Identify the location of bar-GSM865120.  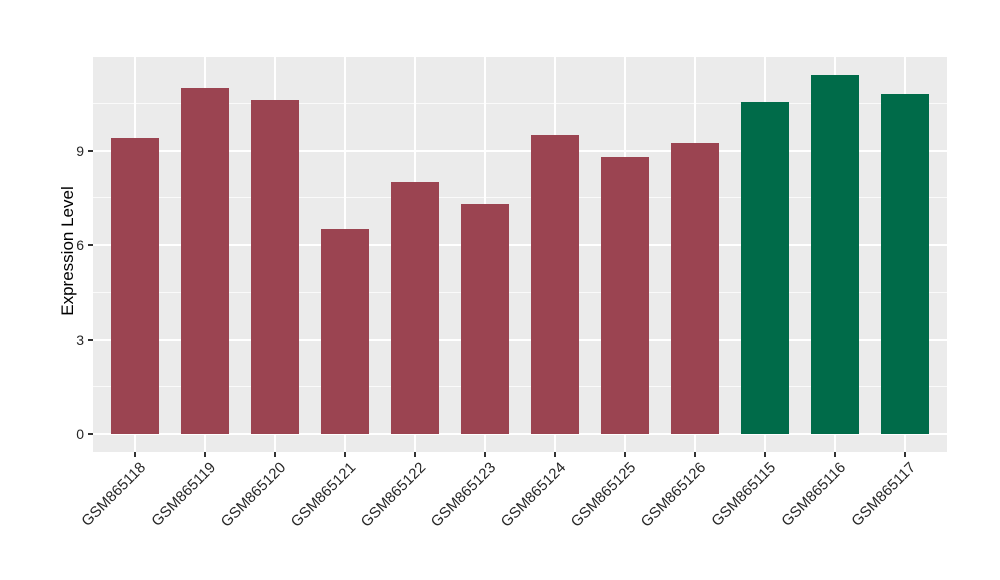
(275, 267).